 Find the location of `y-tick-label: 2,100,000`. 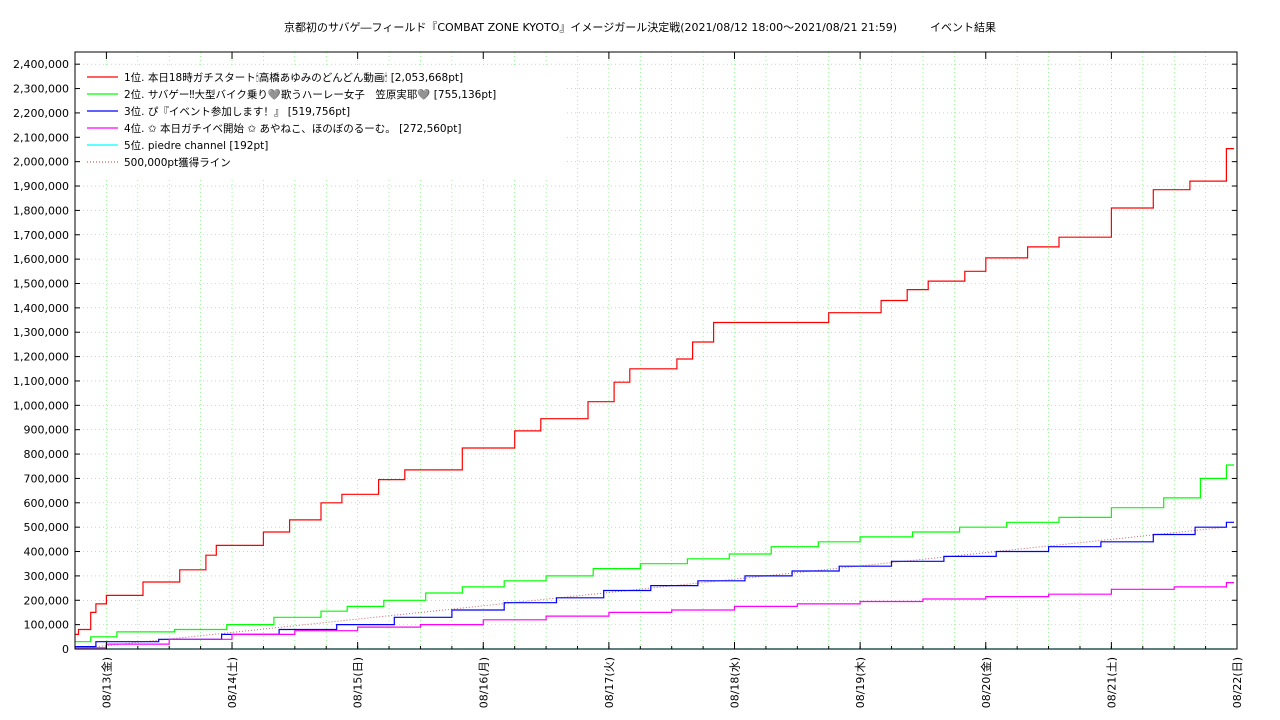

y-tick-label: 2,100,000 is located at coordinates (41, 137).